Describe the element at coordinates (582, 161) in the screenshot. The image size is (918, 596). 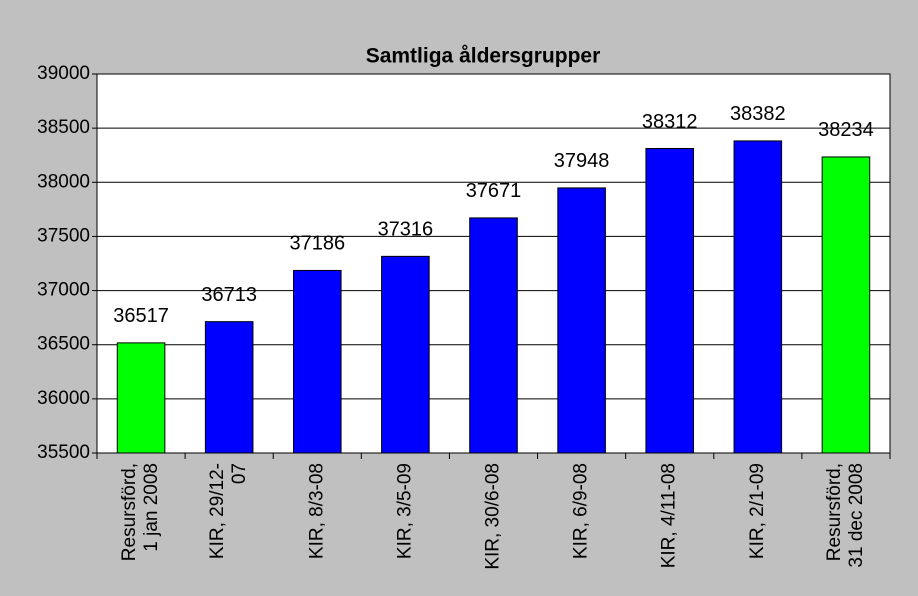
I see `value-label: 37948` at that location.